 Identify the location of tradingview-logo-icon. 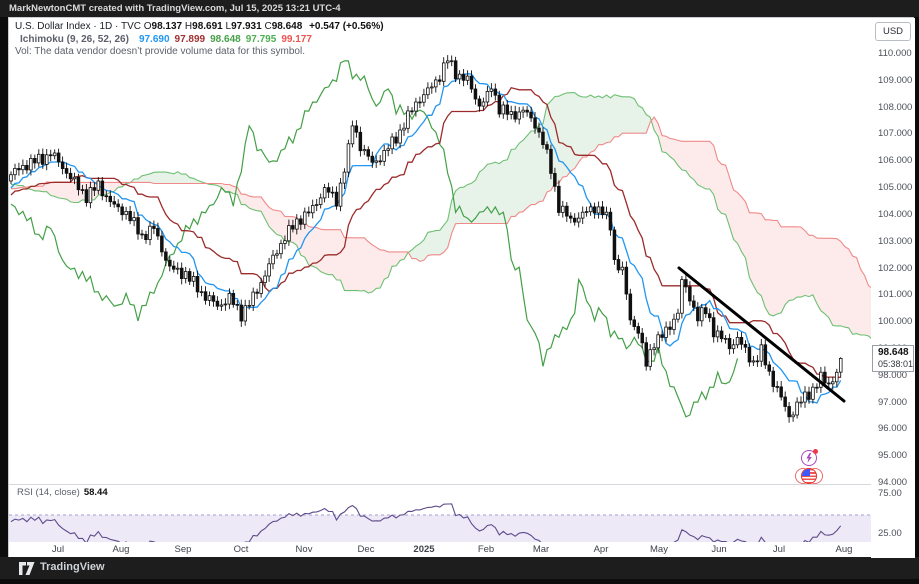
(27, 568).